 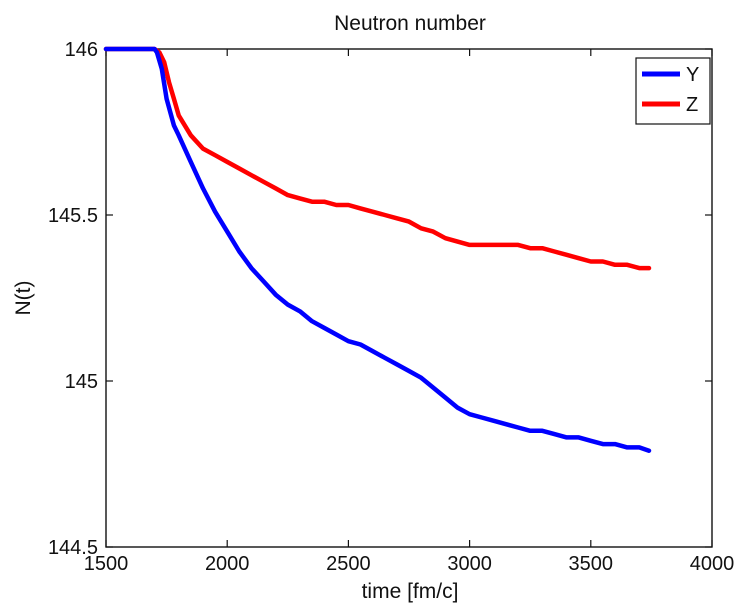 What do you see at coordinates (73, 216) in the screenshot?
I see `y-tick-label: 145.5` at bounding box center [73, 216].